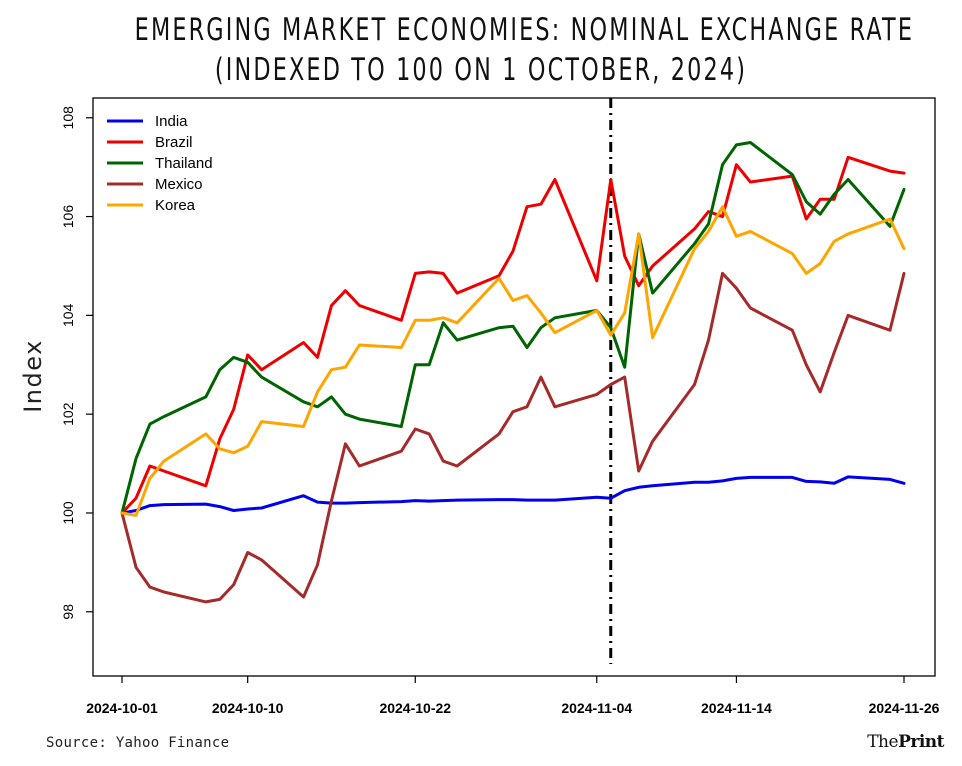 The width and height of the screenshot is (962, 766). I want to click on y-tick-label: 100, so click(68, 513).